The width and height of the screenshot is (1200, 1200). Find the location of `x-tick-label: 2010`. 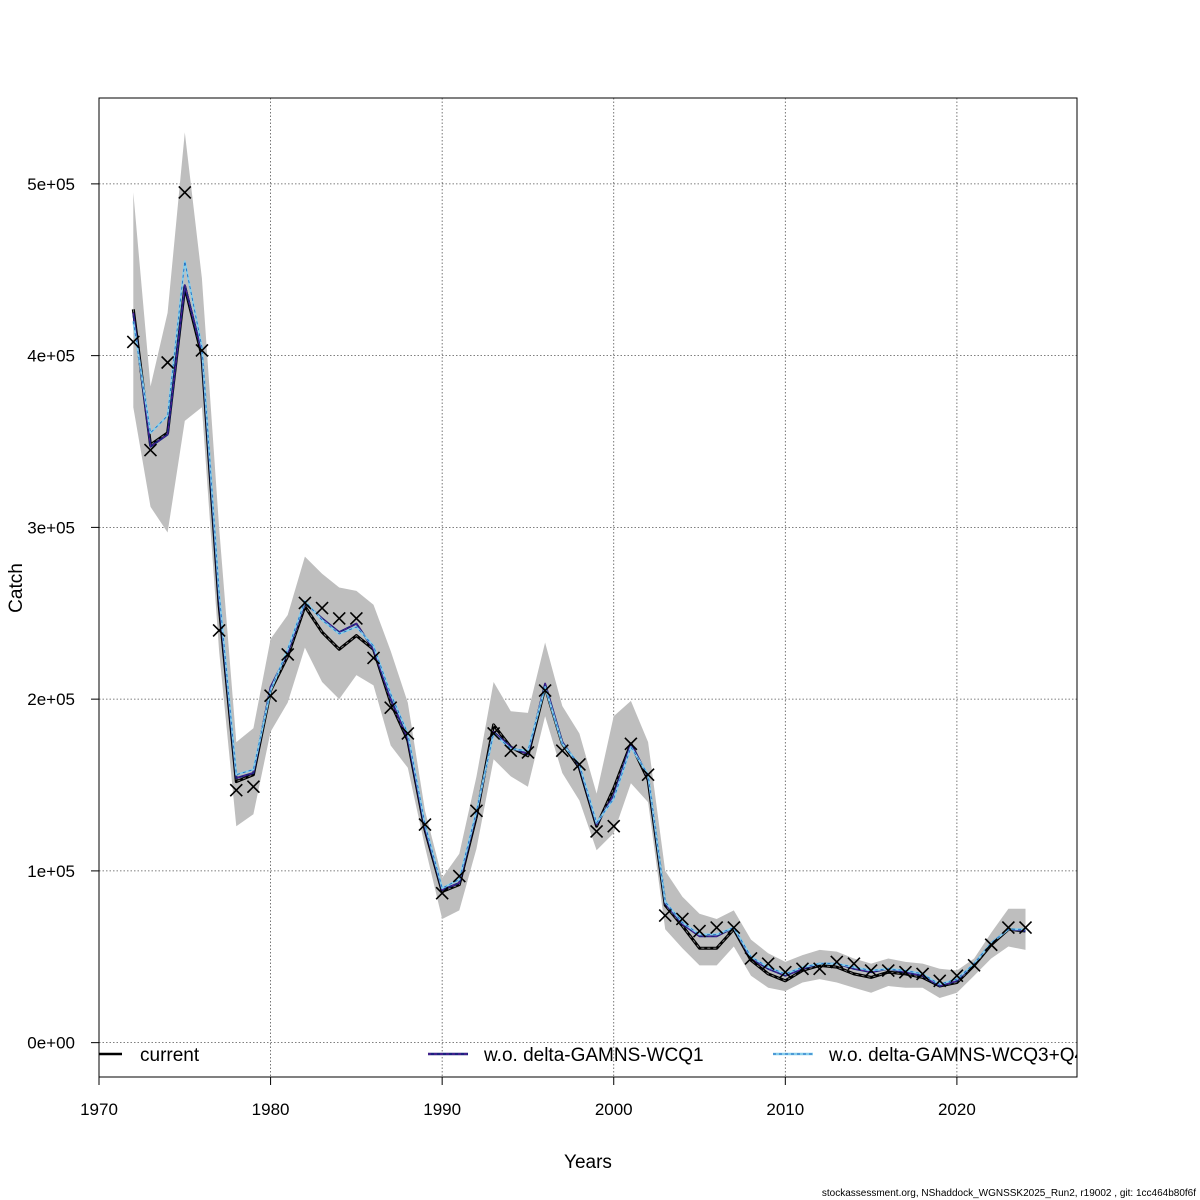

x-tick-label: 2010 is located at coordinates (785, 1109).